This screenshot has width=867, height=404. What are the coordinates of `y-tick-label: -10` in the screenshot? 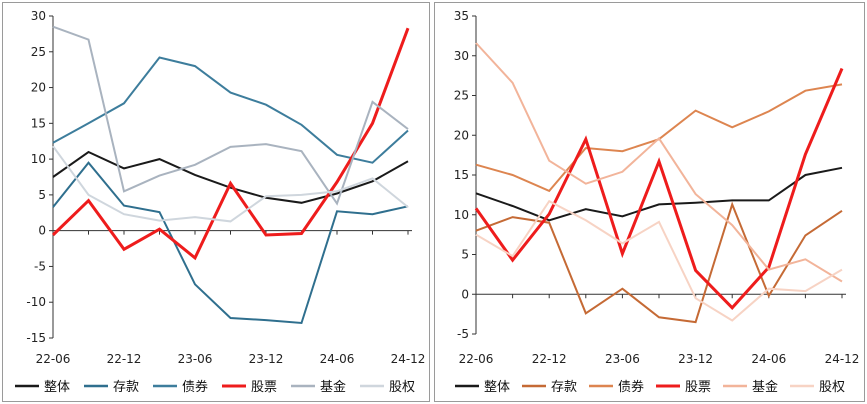 It's located at (36, 302).